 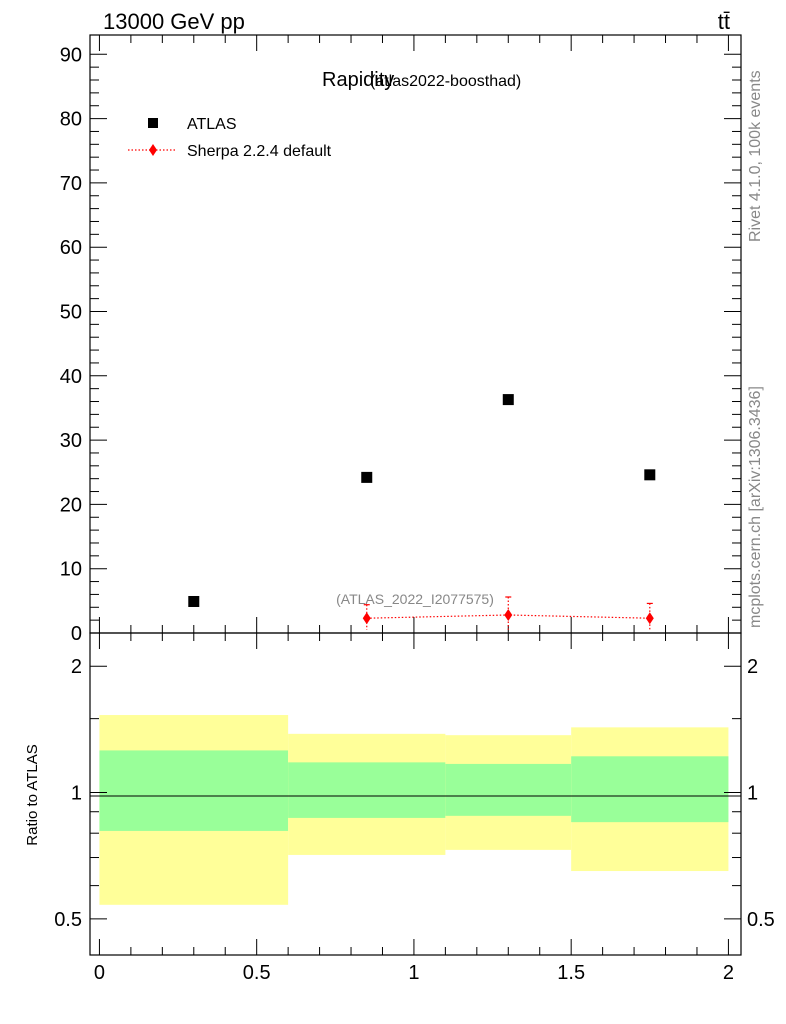 What do you see at coordinates (752, 667) in the screenshot?
I see `ratio-ytick-label-right: 2` at bounding box center [752, 667].